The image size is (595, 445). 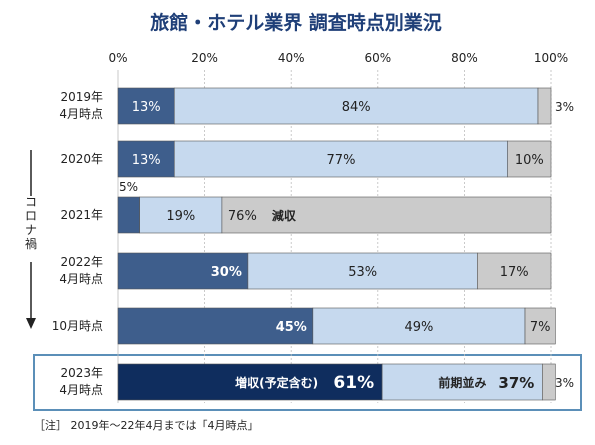 What do you see at coordinates (81, 97) in the screenshot?
I see `category-label: 2019年` at bounding box center [81, 97].